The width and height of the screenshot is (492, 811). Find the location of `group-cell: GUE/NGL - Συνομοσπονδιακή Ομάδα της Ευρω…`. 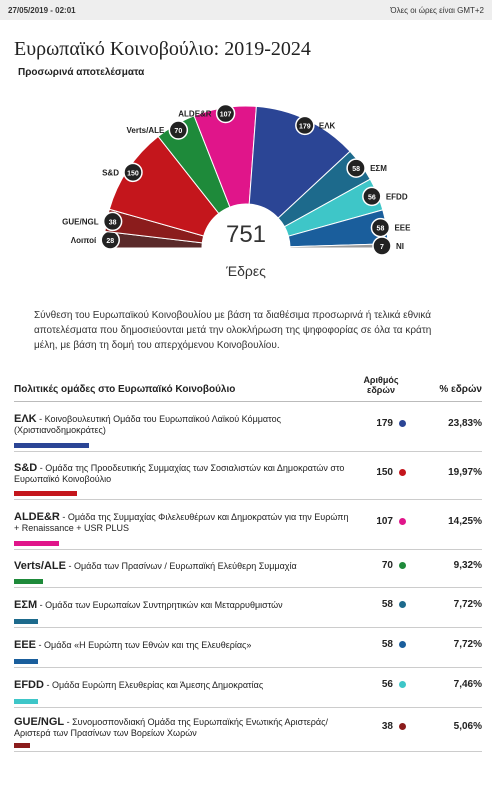

group-cell: GUE/NGL - Συνομοσπονδιακή Ομάδα της Ευρω… is located at coordinates (182, 727).